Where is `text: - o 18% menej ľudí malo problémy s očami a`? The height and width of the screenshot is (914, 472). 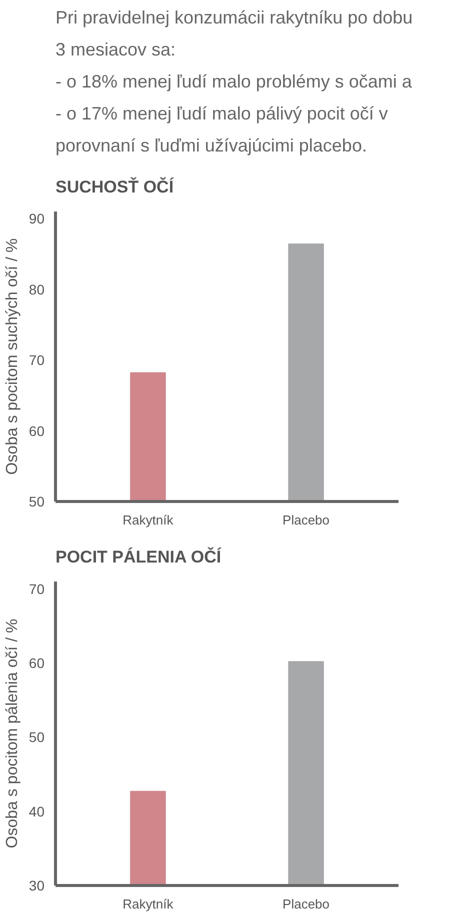
text: - o 18% menej ľudí malo problémy s očami a is located at coordinates (234, 82).